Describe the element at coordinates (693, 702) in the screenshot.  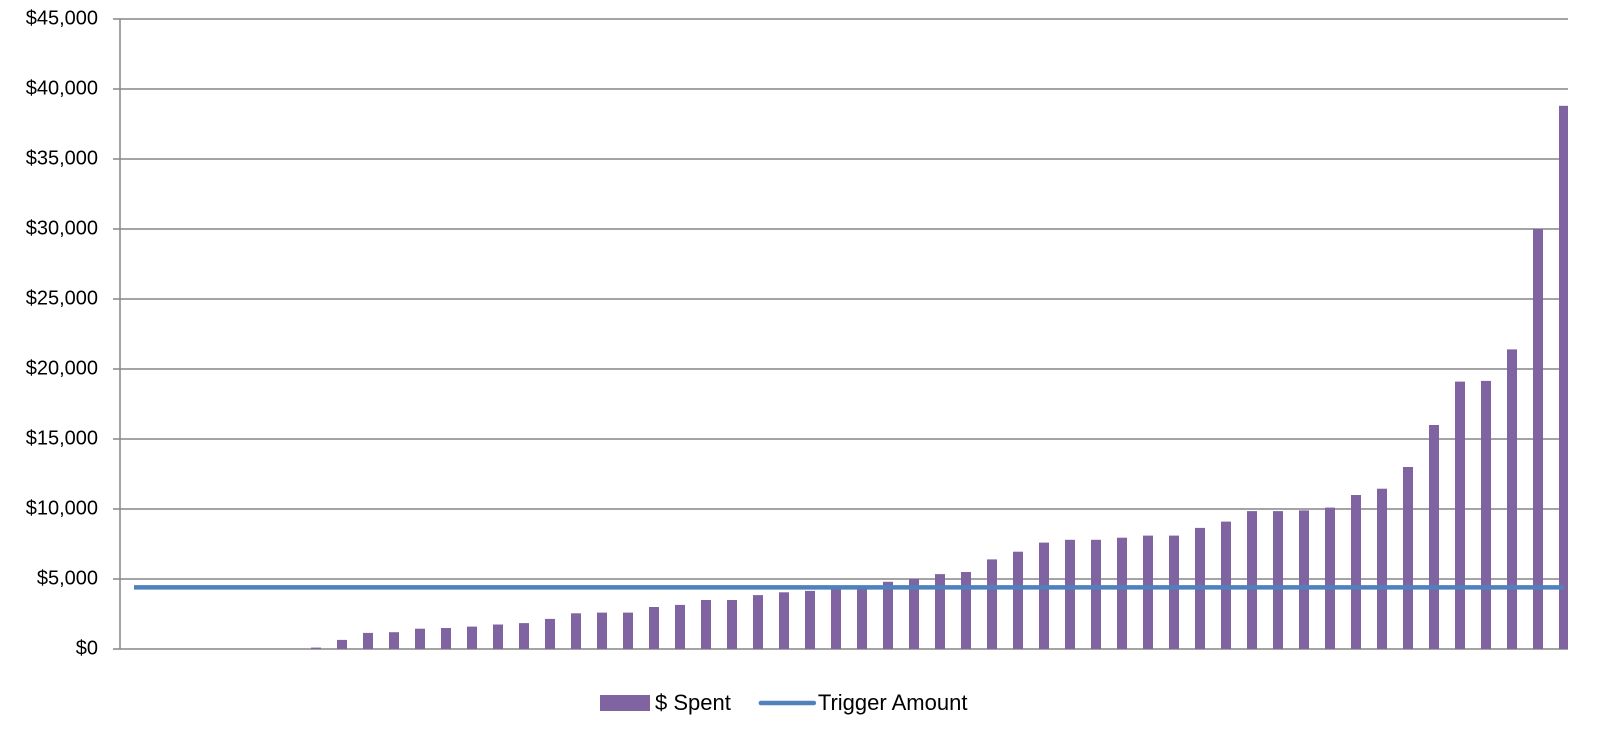
I see `legend-label: $ Spent` at that location.